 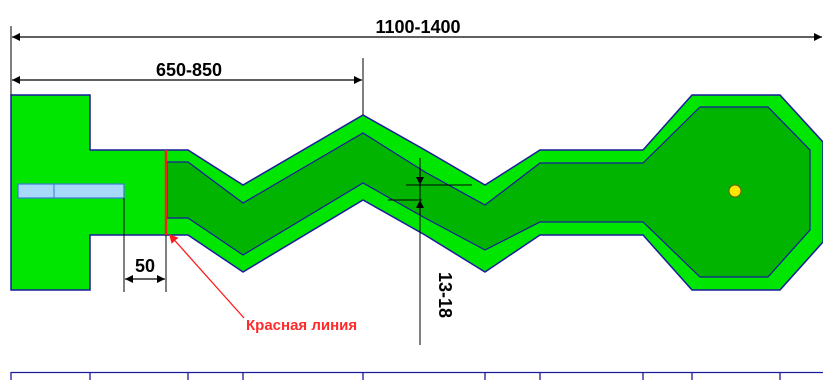 What do you see at coordinates (206, 276) in the screenshot?
I see `red-line-callout-arrow` at bounding box center [206, 276].